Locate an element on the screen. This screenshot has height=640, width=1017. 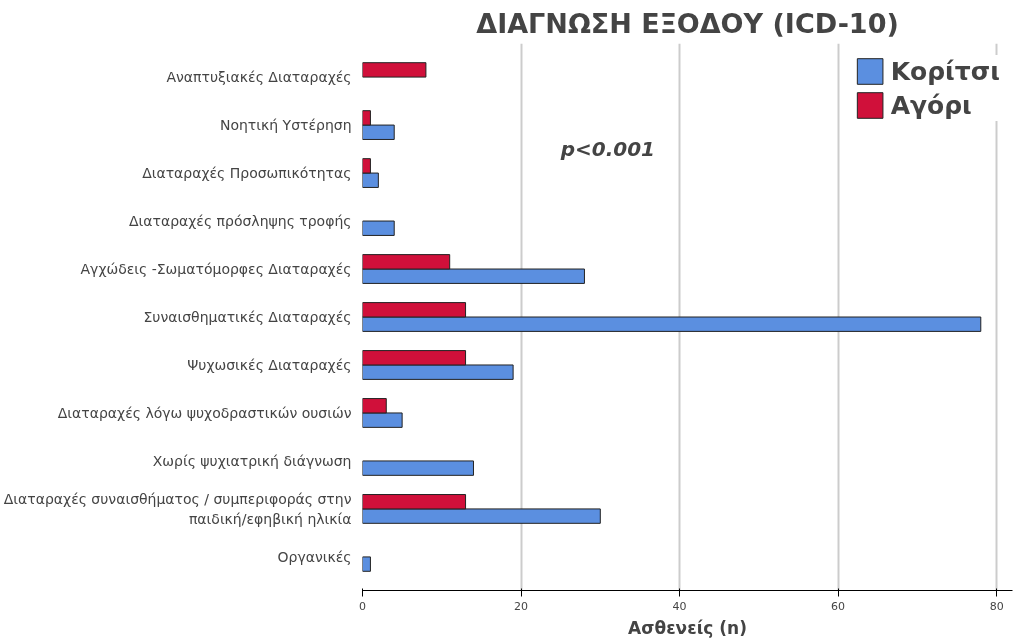
chart-title: ΔΙΑΓΝΩΣΗ ΕΞΟΔΟΥ (ICD-10) is located at coordinates (687, 23).